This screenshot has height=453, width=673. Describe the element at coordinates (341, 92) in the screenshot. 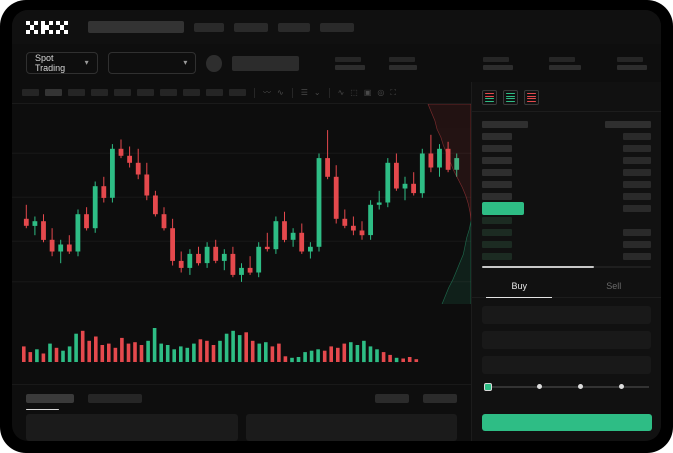

I see `drawing-icon: ∿` at that location.